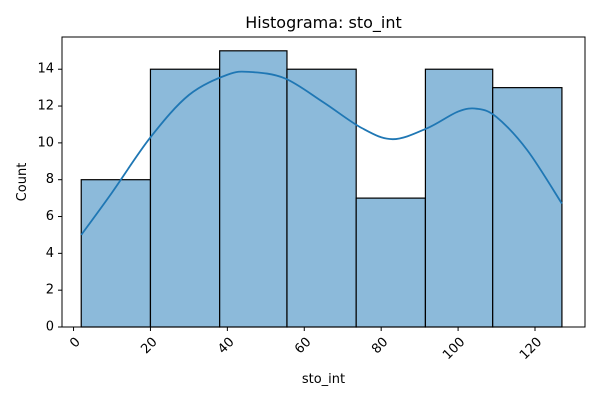 The image size is (600, 400). What do you see at coordinates (323, 23) in the screenshot?
I see `chart-title: Histograma: sto_int` at bounding box center [323, 23].